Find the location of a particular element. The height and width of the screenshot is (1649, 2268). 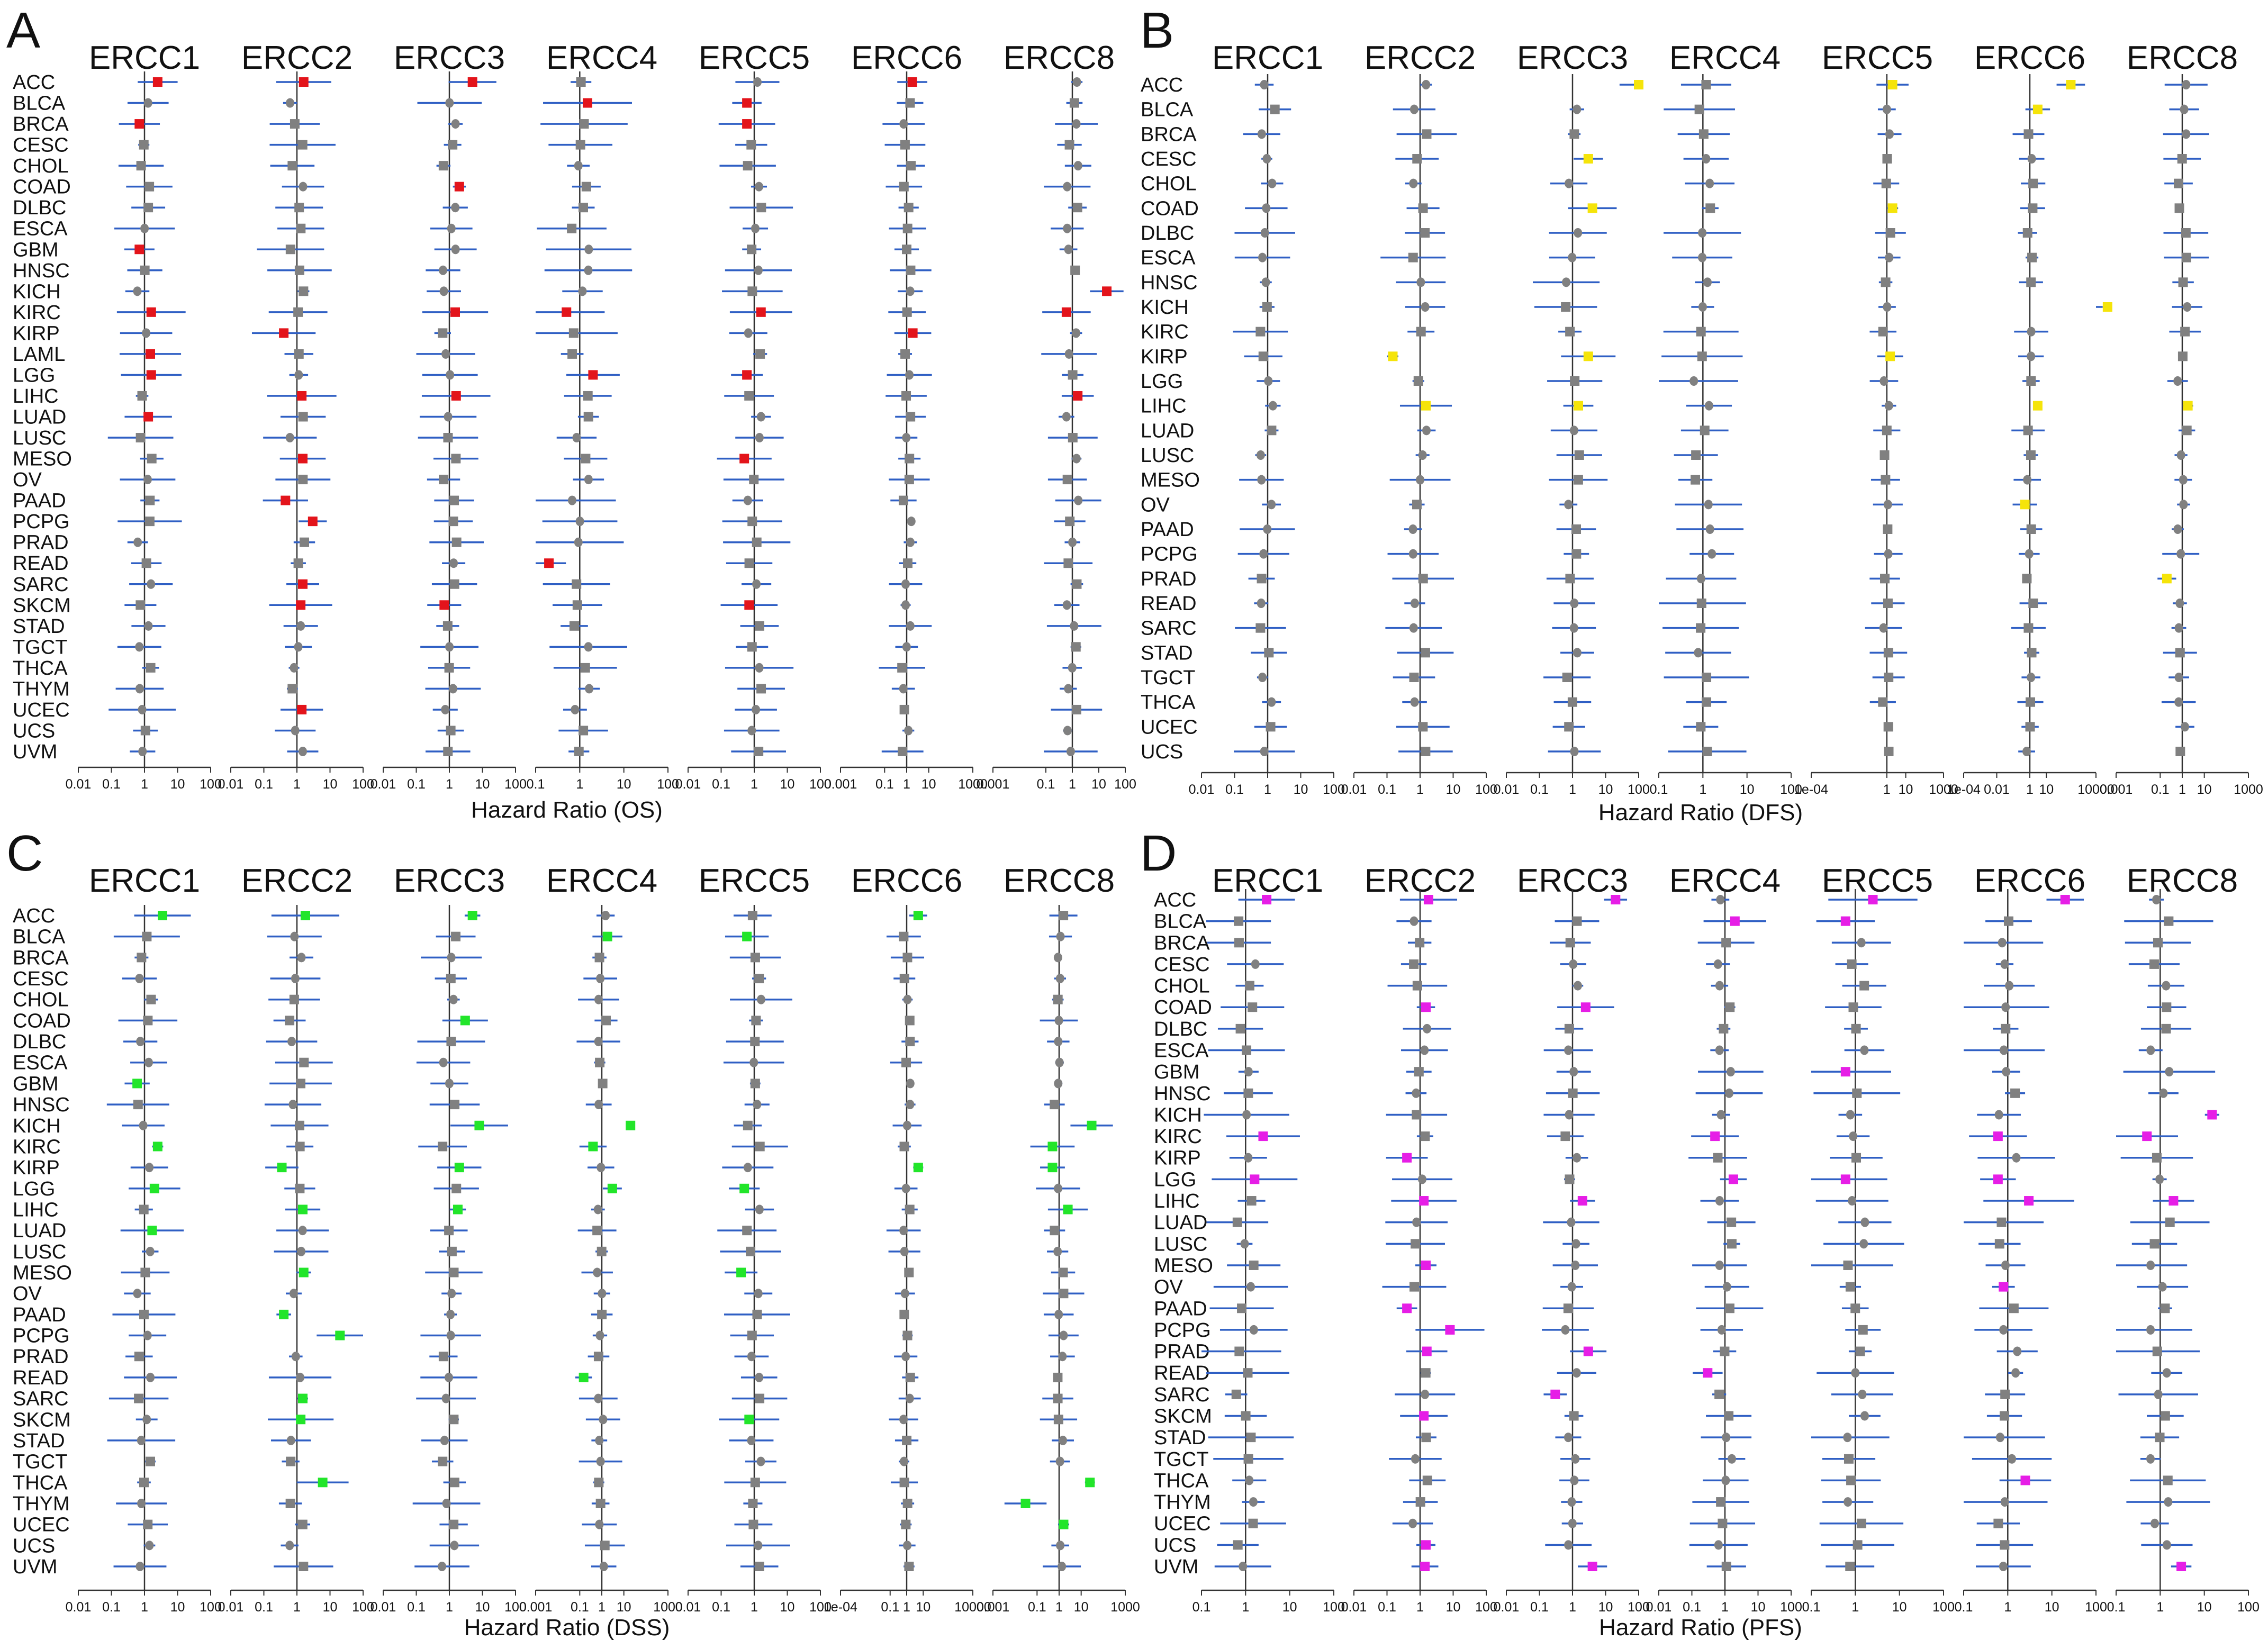

hr-marker-thym is located at coordinates (139, 689).